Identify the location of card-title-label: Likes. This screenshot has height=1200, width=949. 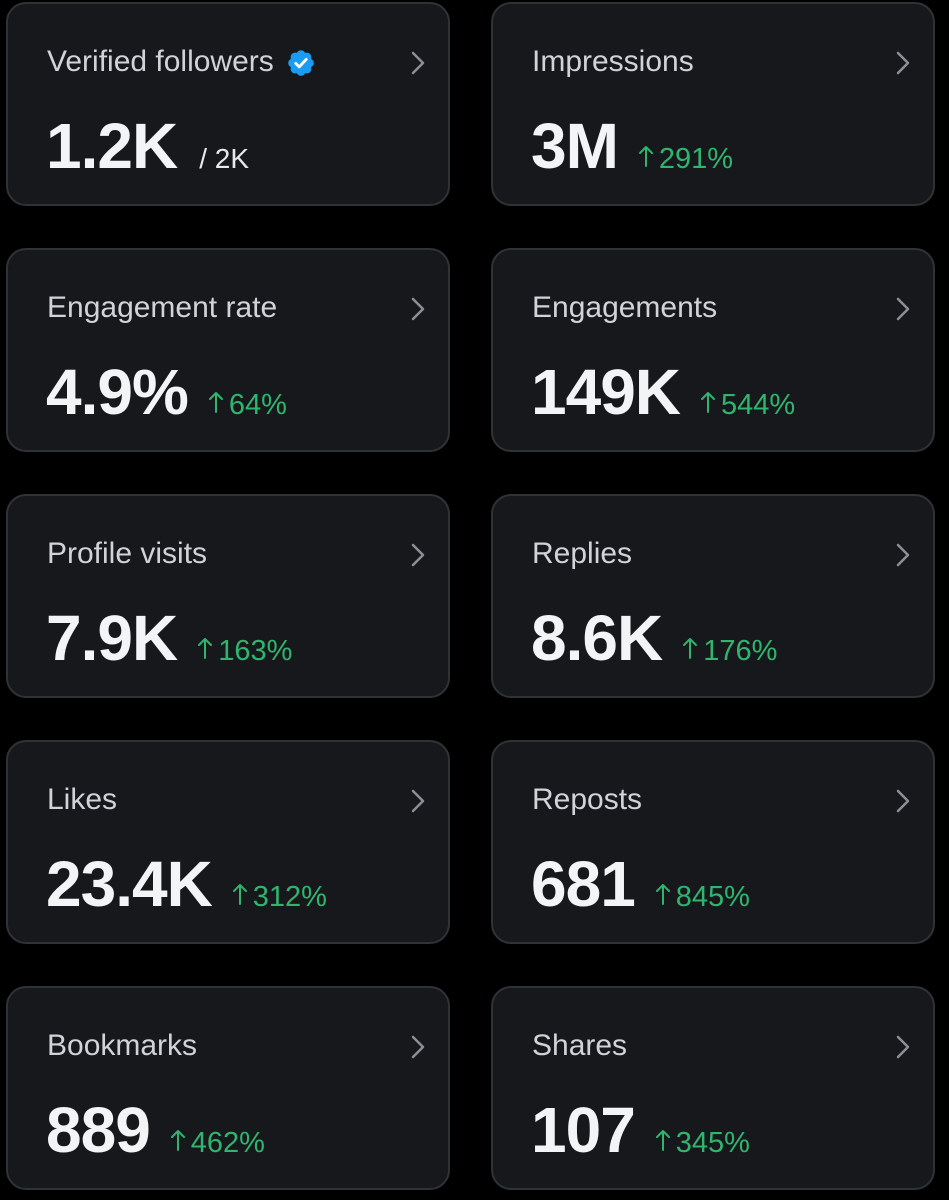
(82, 799).